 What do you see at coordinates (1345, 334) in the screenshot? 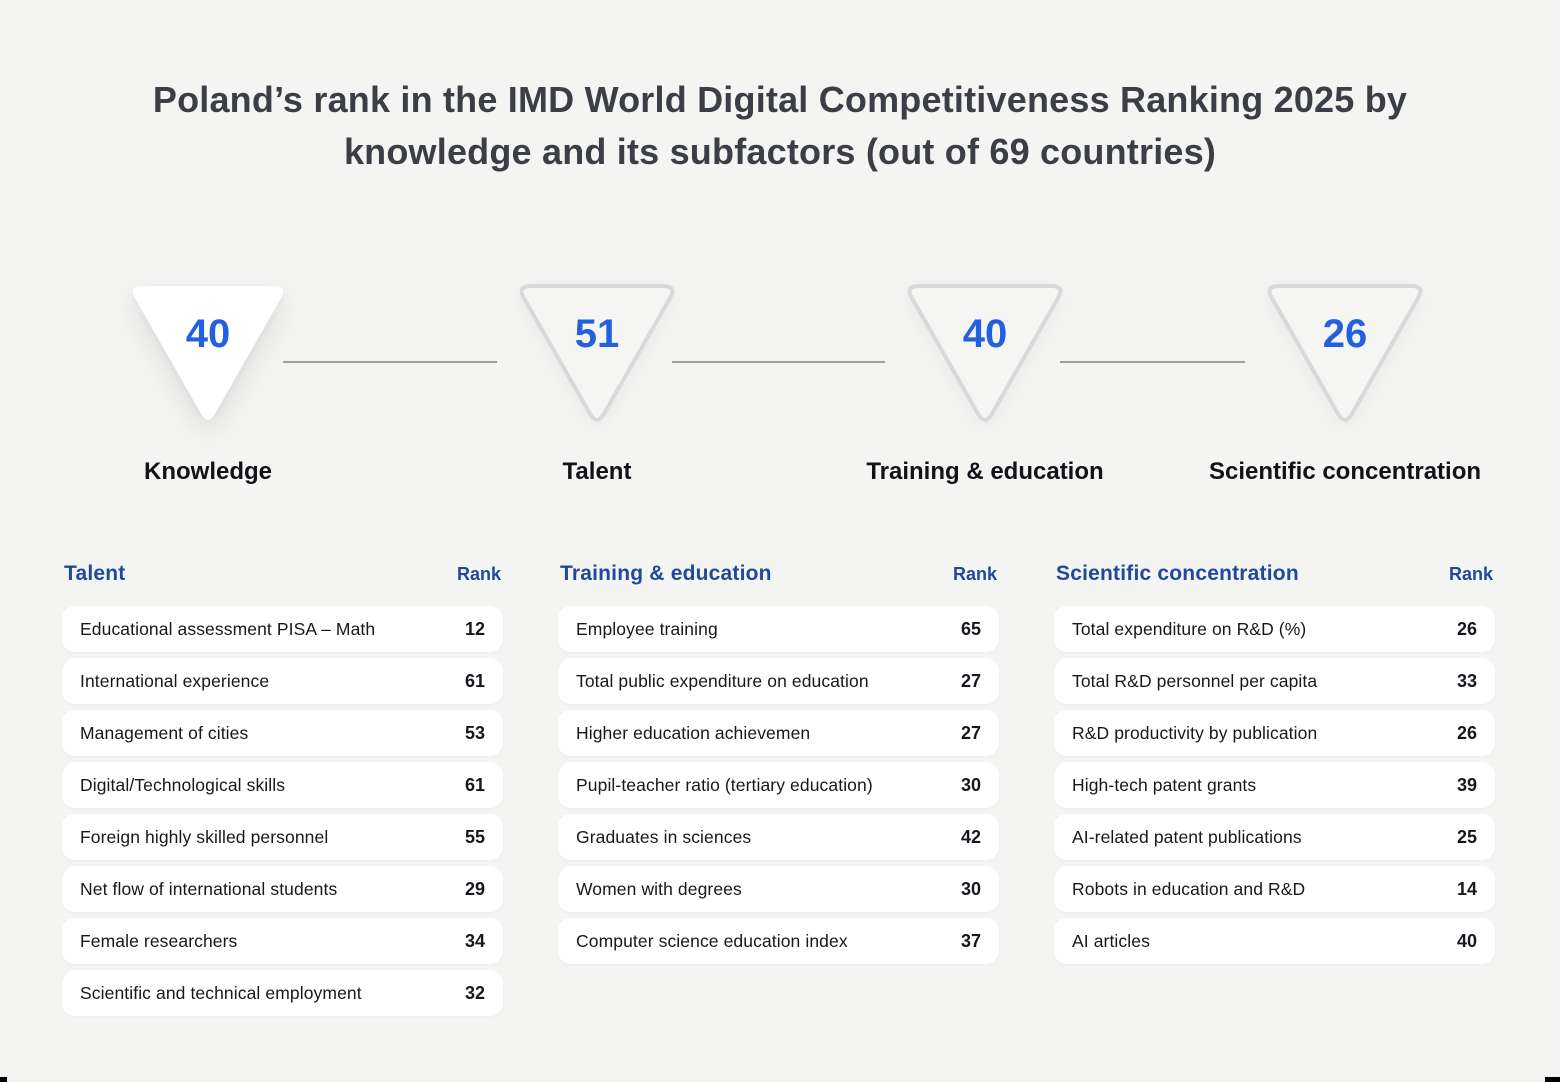
I see `funnel-rank: 26` at bounding box center [1345, 334].